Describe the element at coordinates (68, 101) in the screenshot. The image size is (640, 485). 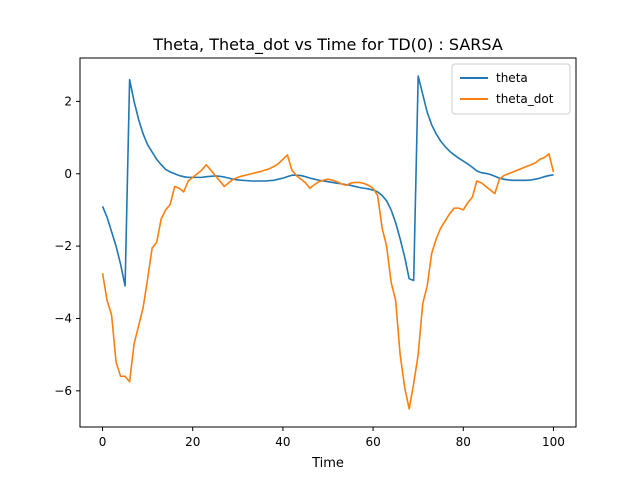
I see `y-tick-label: 2` at that location.